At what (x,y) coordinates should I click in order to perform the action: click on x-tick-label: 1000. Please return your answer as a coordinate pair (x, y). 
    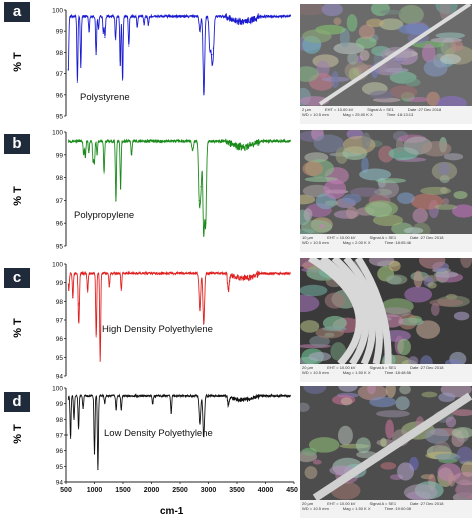
    Looking at the image, I should click on (95, 490).